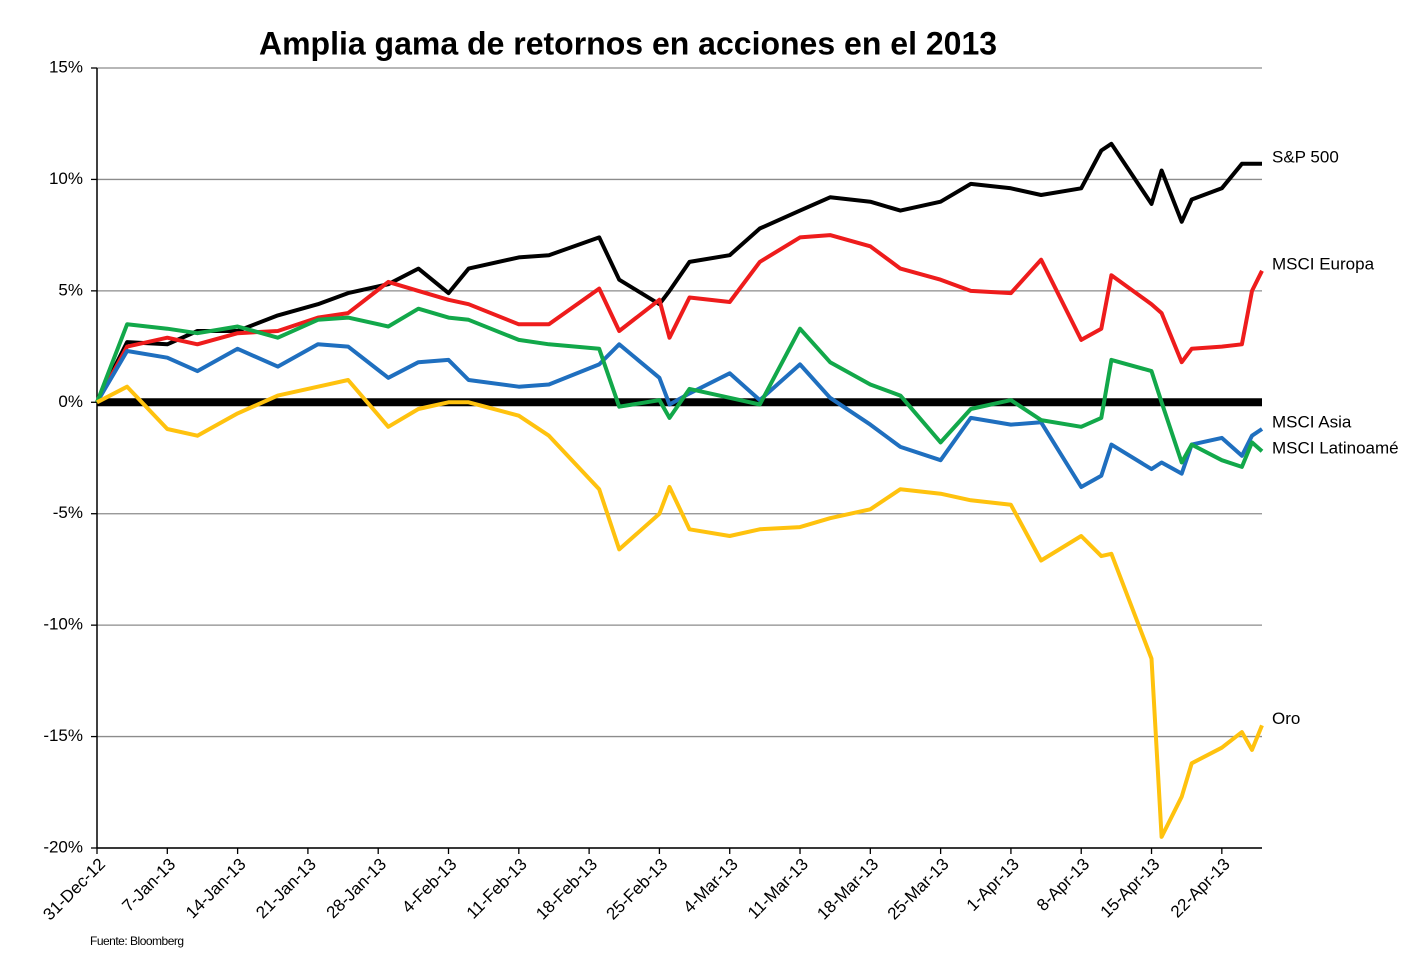 The image size is (1408, 958). What do you see at coordinates (711, 886) in the screenshot?
I see `x-tick-label: 4-Mar-13` at bounding box center [711, 886].